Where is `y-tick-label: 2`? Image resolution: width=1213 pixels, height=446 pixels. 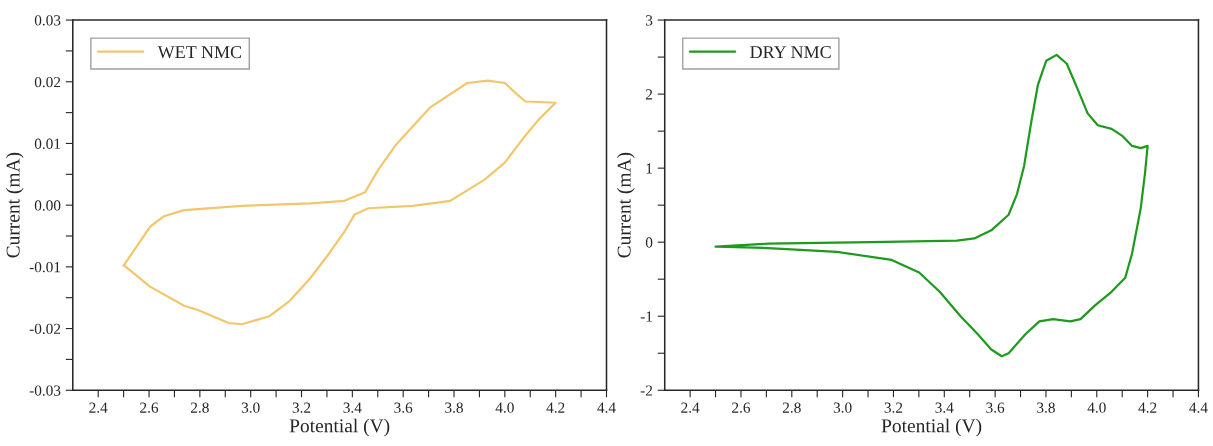 y-tick-label: 2 is located at coordinates (649, 94).